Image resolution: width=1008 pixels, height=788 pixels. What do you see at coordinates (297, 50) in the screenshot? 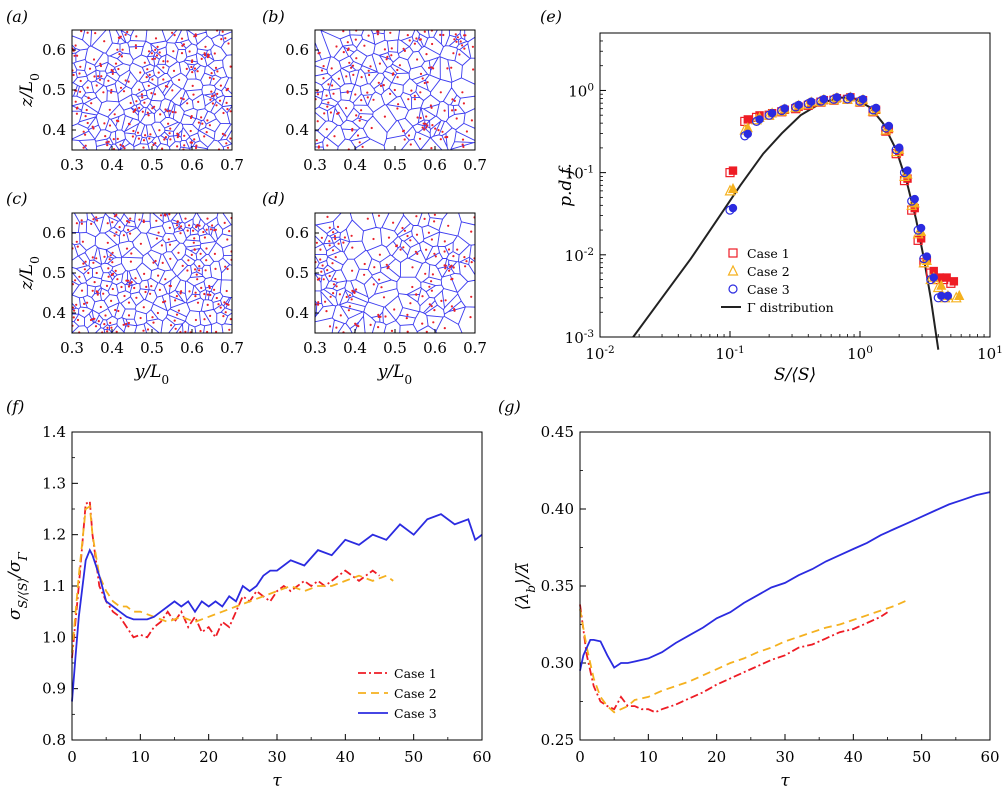
I see `y-tick-label: 0.6` at bounding box center [297, 50].